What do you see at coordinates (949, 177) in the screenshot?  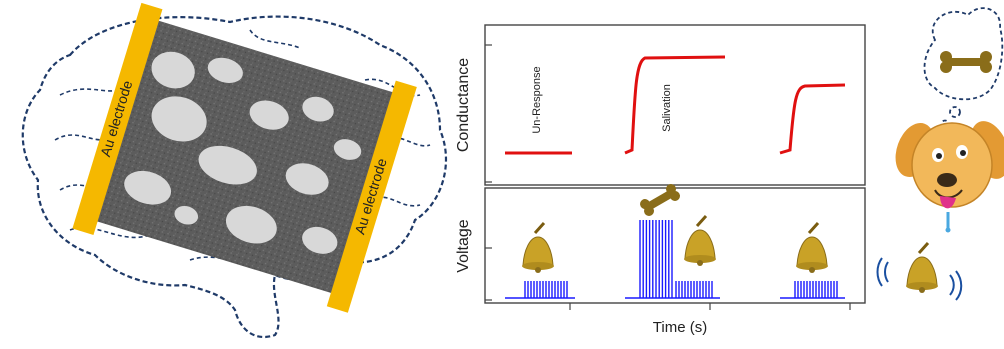 I see `dog-face-icon` at bounding box center [949, 177].